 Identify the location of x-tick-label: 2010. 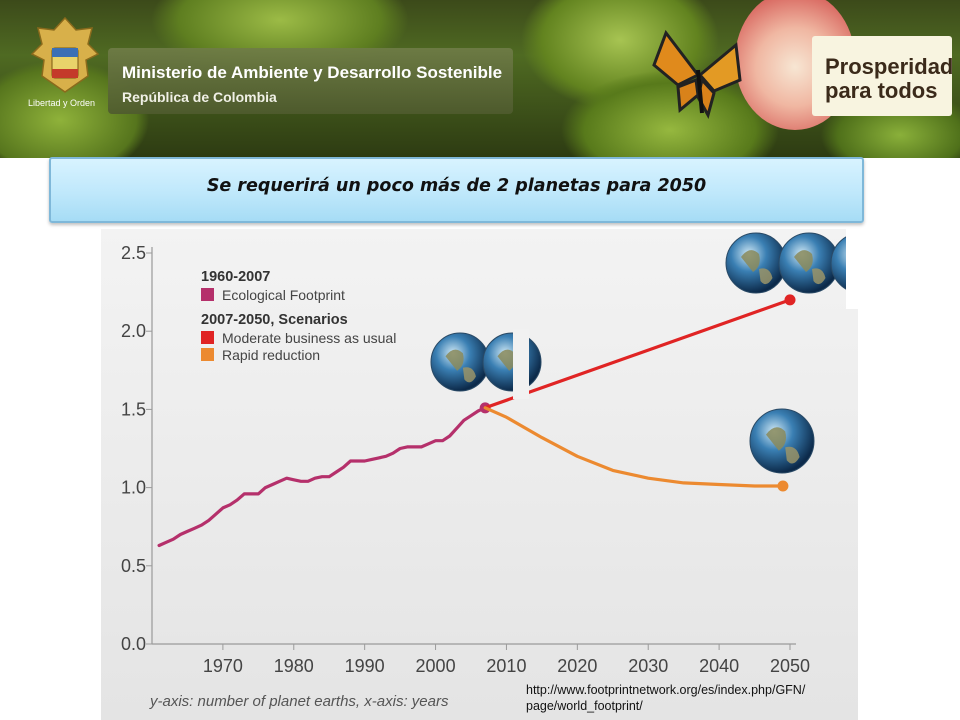
(506, 666).